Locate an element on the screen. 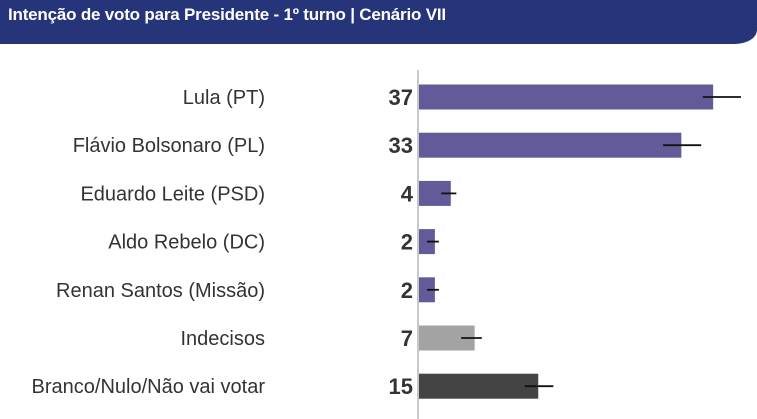 Image resolution: width=757 pixels, height=419 pixels. category-label: Renan Santos (Missão) is located at coordinates (160, 291).